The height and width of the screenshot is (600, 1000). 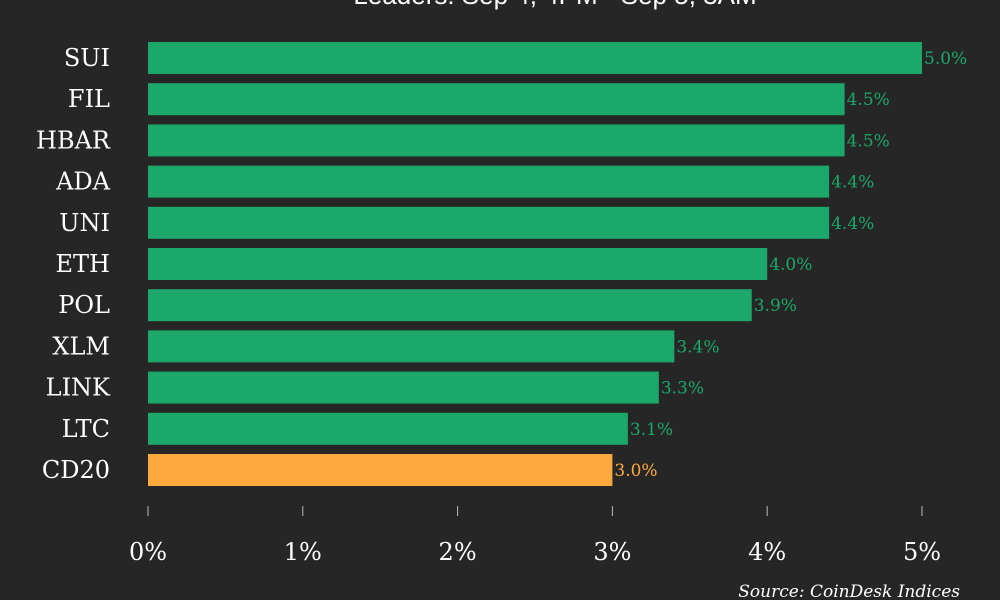 I want to click on value-label-xlm: 3.4%, so click(x=697, y=347).